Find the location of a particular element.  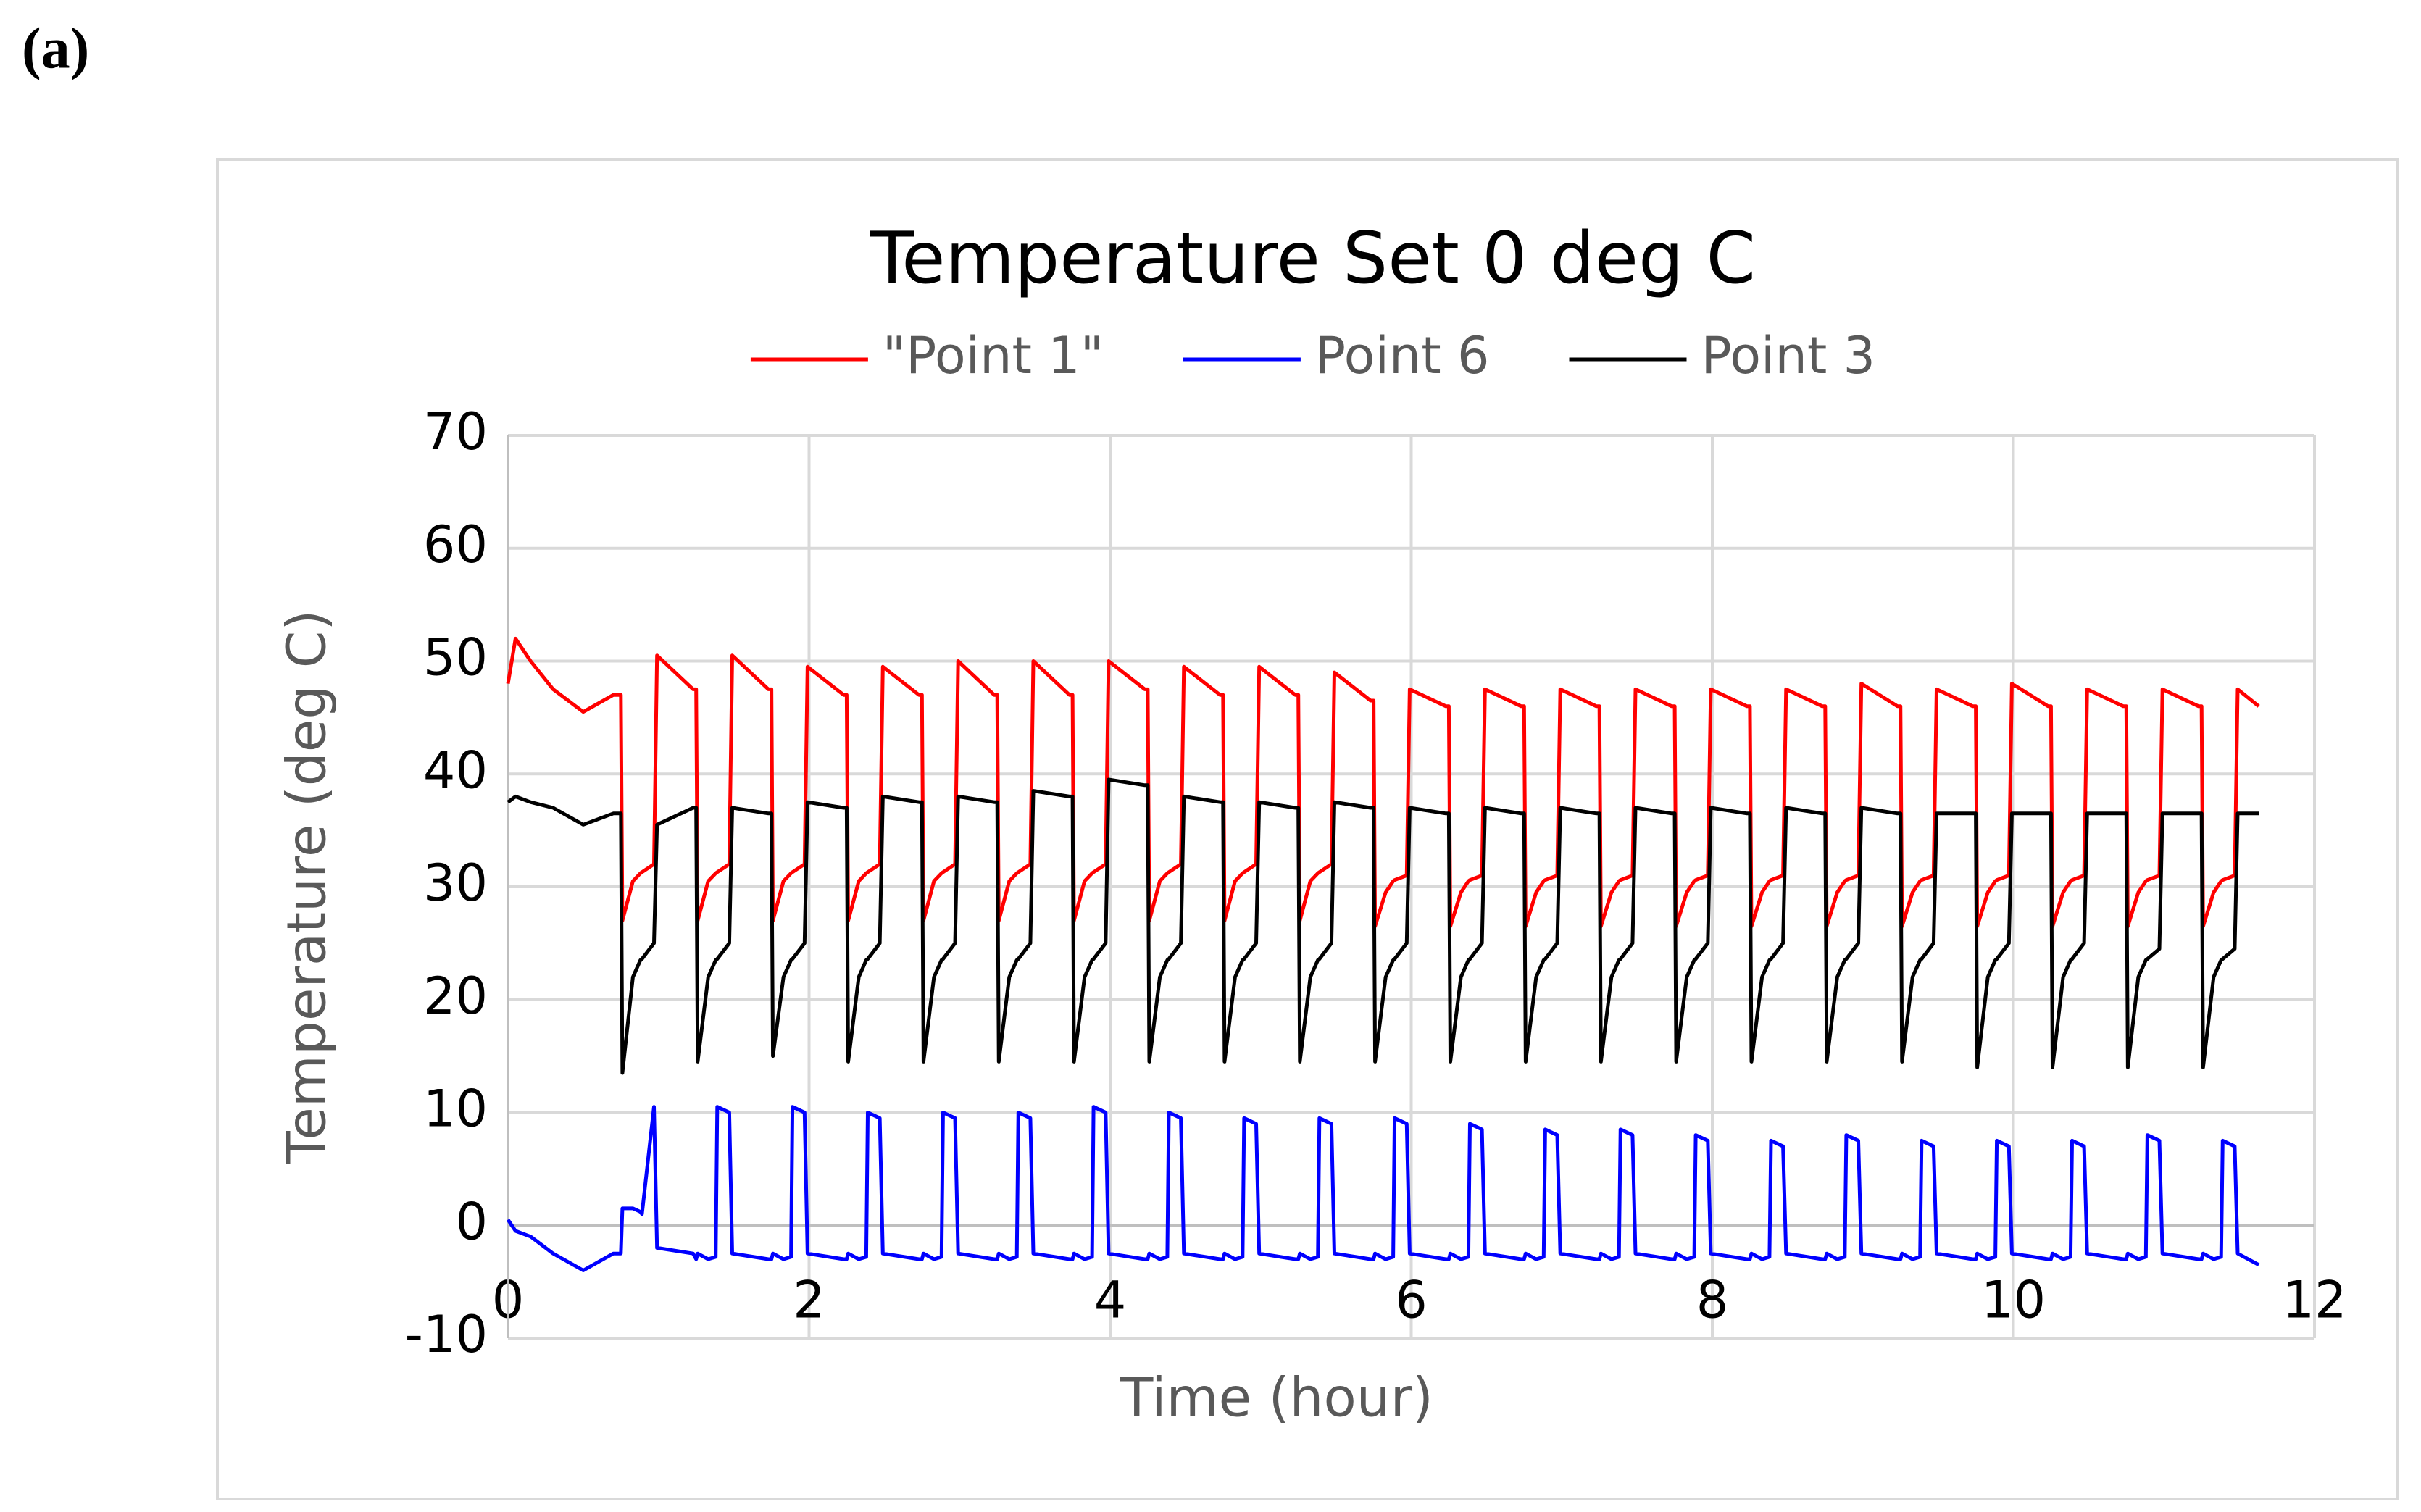

legend: "Point 1" Point 6 Point 3 is located at coordinates (1313, 355).